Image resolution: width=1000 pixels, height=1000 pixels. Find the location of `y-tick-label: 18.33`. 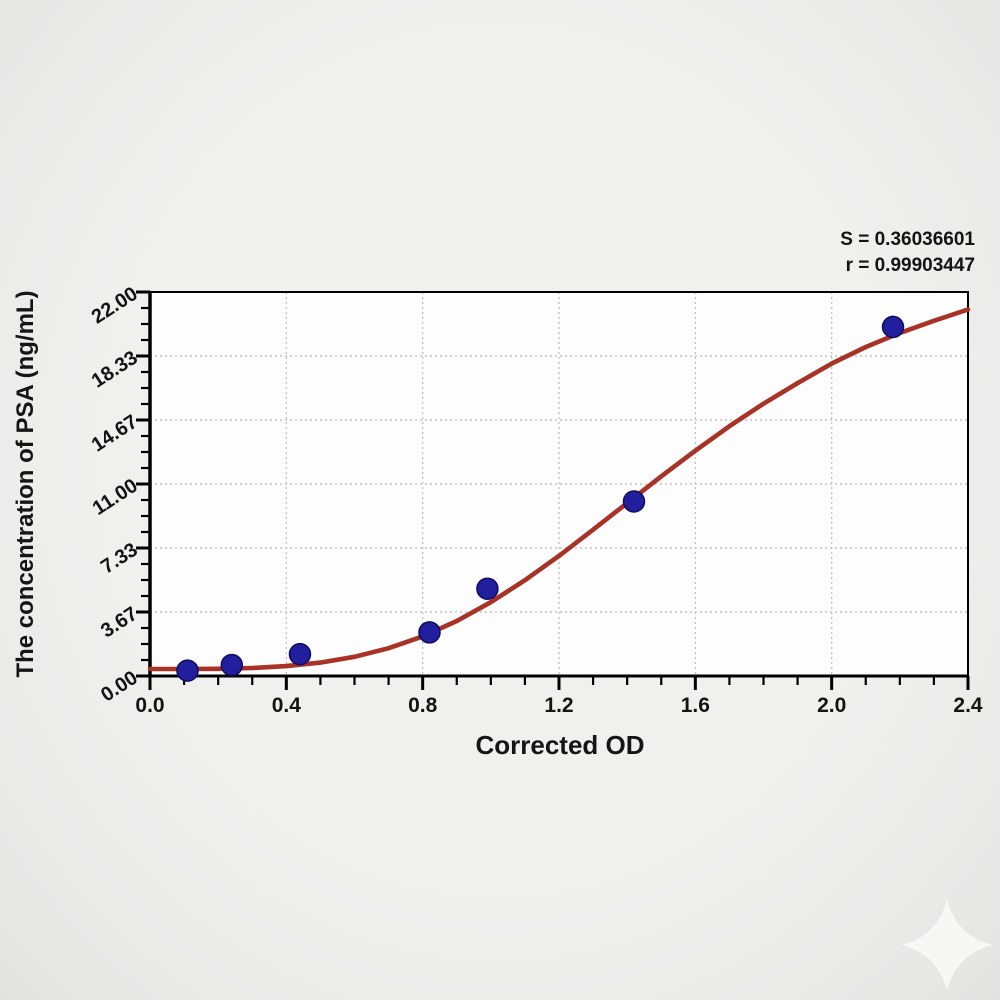

y-tick-label: 18.33 is located at coordinates (115, 370).